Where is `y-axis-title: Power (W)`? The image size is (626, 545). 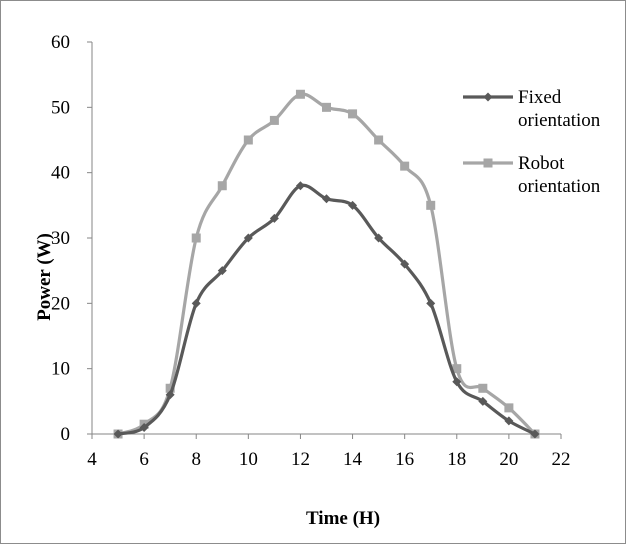
y-axis-title: Power (W) is located at coordinates (44, 277).